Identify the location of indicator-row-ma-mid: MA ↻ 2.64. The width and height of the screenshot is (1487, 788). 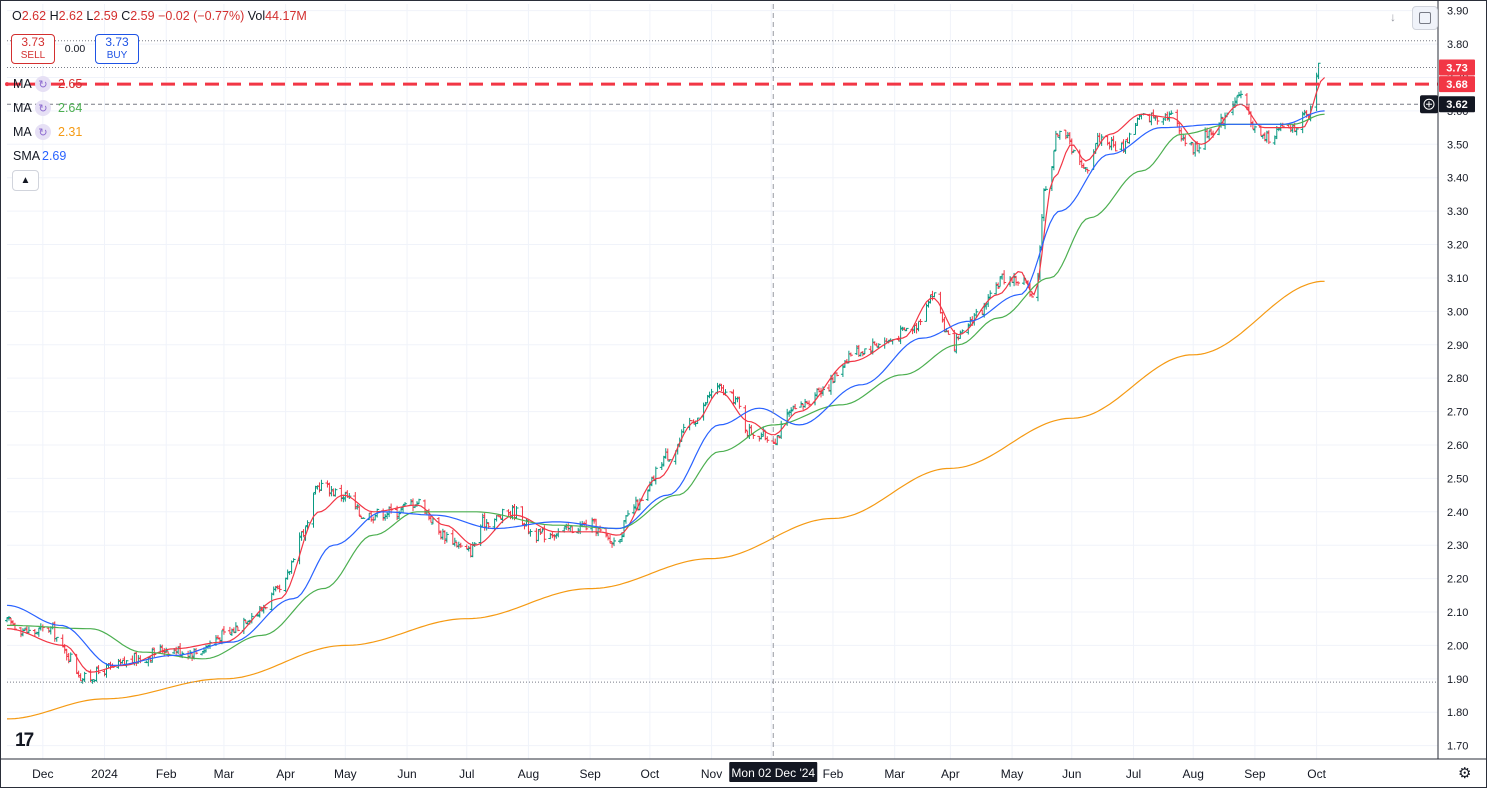
(47, 108).